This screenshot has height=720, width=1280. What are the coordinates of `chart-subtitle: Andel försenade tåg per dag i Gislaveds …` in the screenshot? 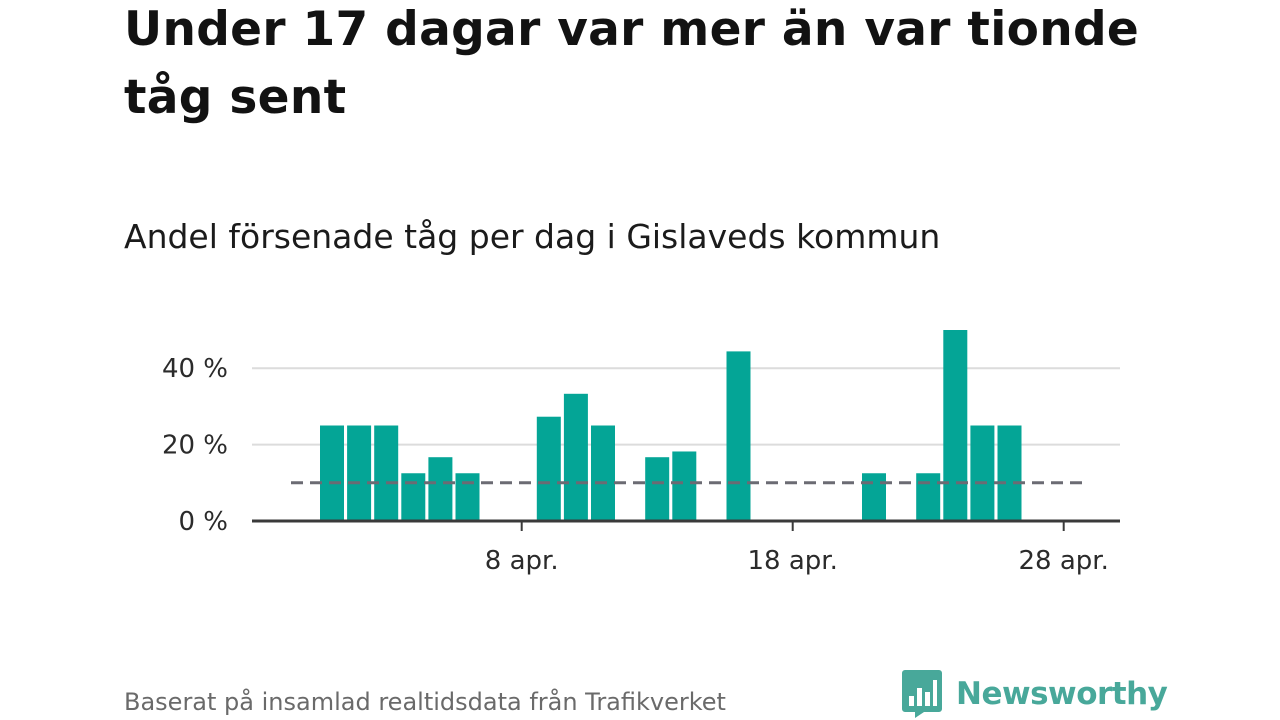 It's located at (532, 236).